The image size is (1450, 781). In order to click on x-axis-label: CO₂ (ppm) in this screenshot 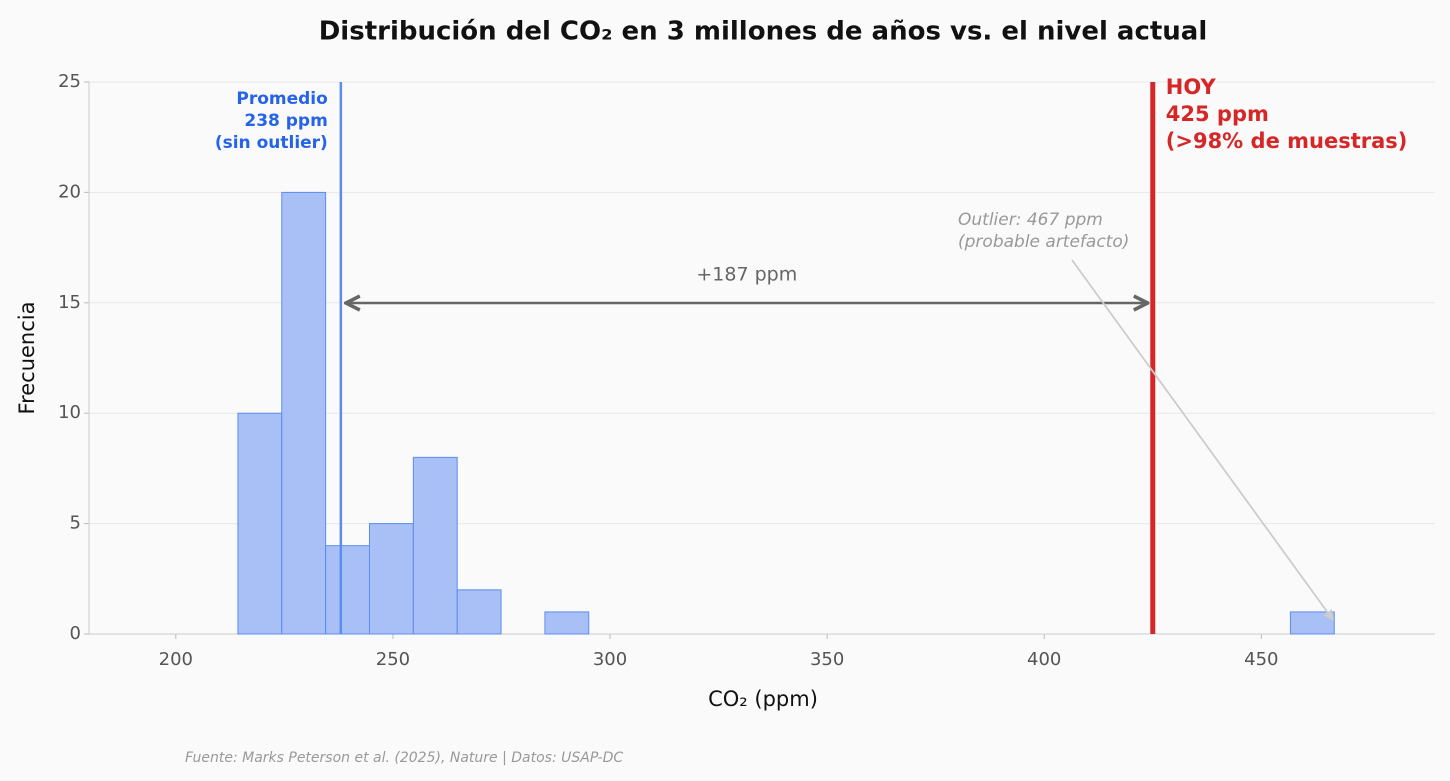, I will do `click(763, 699)`.